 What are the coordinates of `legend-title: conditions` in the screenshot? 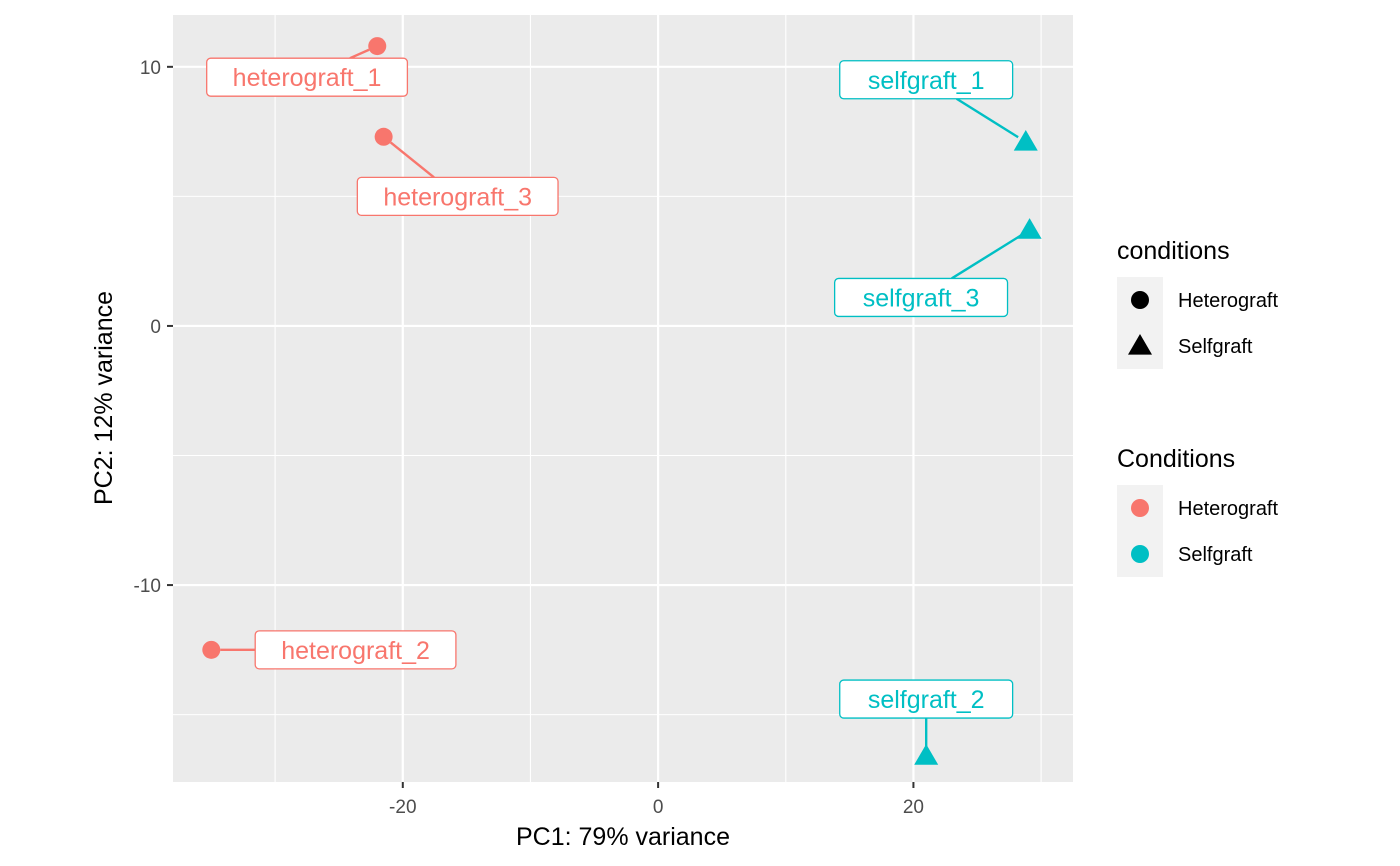 It's located at (1173, 251).